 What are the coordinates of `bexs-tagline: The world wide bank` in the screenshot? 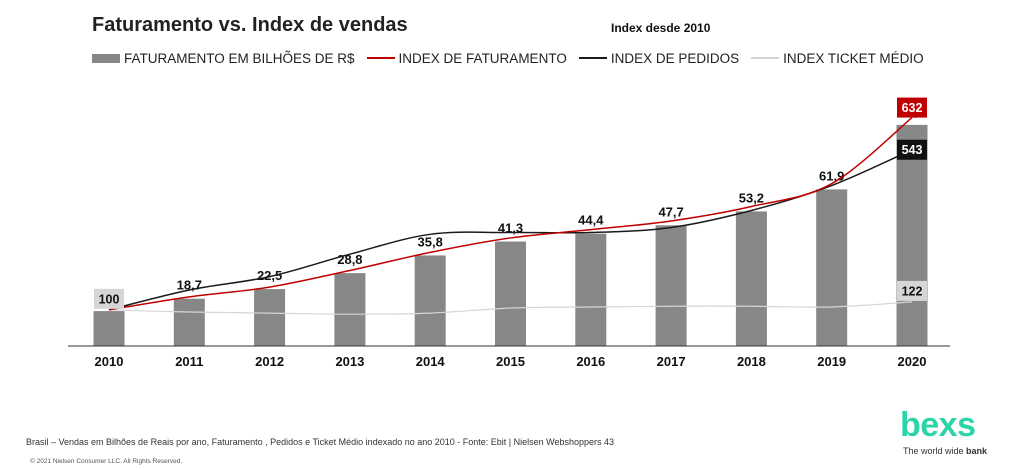 It's located at (945, 451).